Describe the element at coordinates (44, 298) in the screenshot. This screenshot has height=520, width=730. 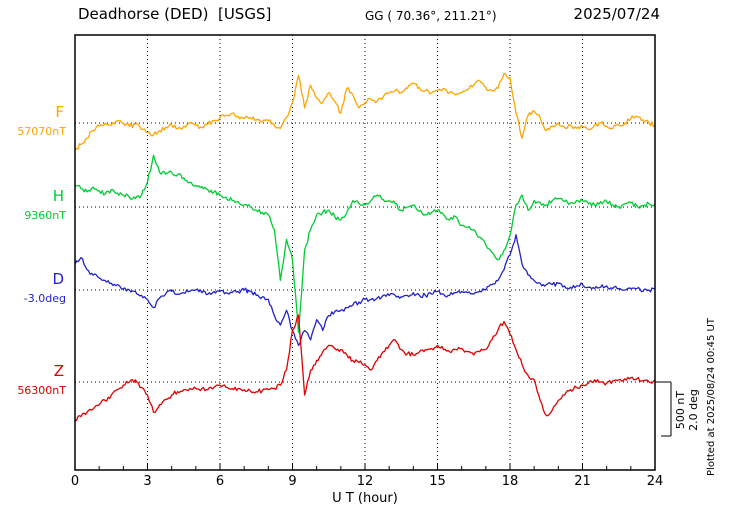
I see `trace-baseline-D: -3.0deg` at that location.